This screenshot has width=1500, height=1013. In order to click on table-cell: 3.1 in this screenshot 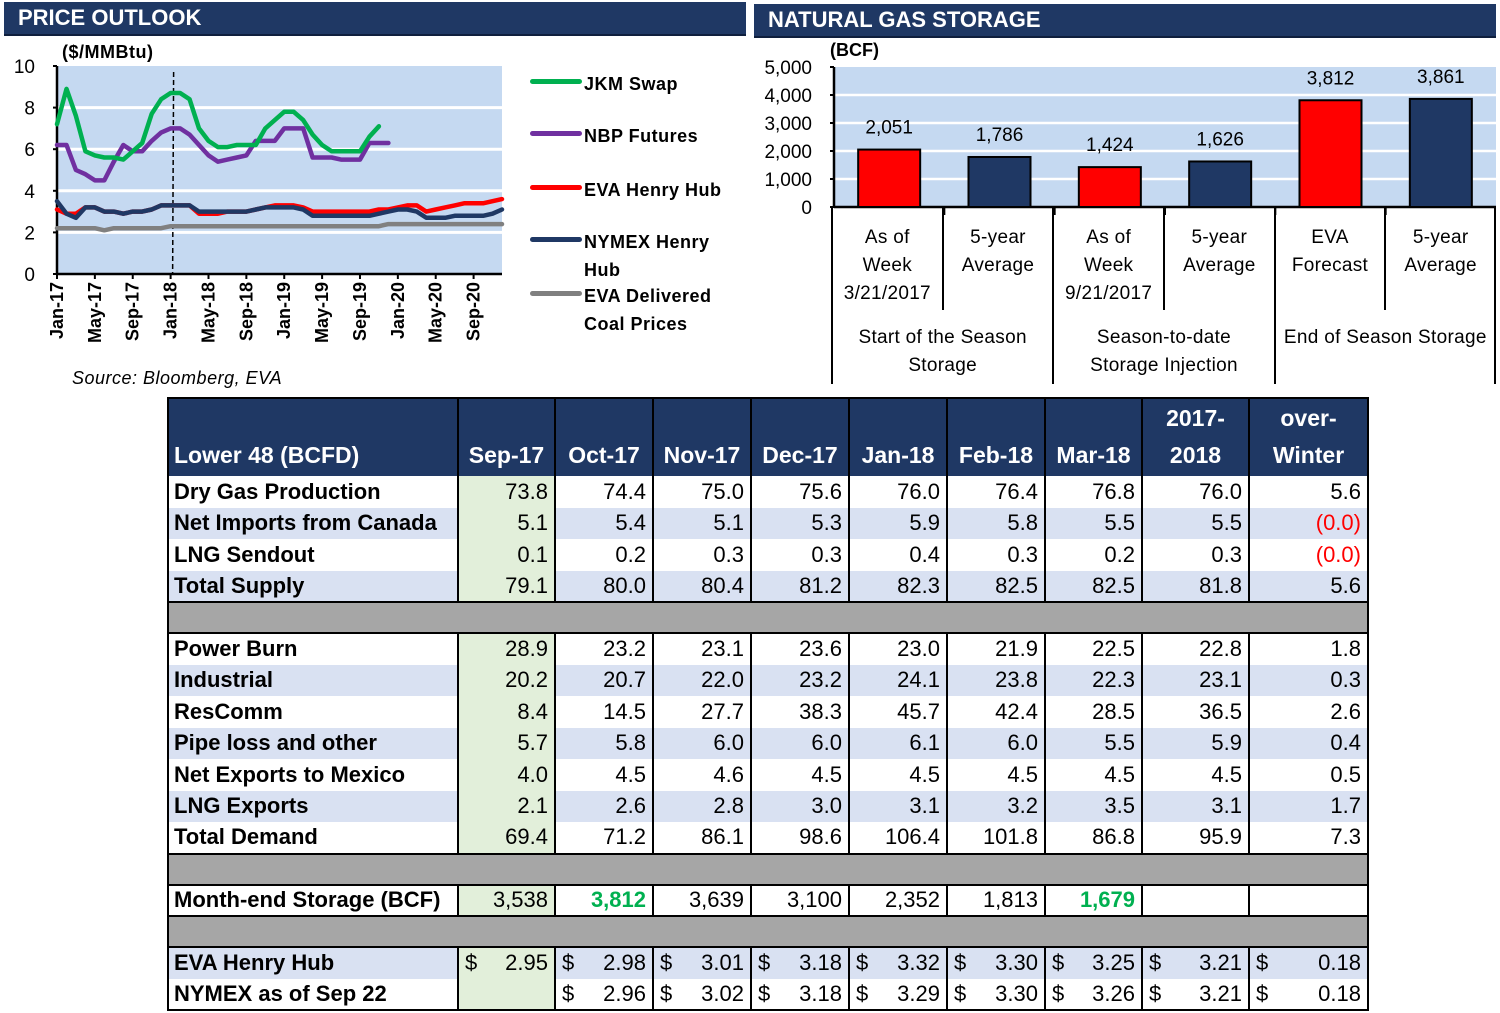, I will do `click(898, 806)`.